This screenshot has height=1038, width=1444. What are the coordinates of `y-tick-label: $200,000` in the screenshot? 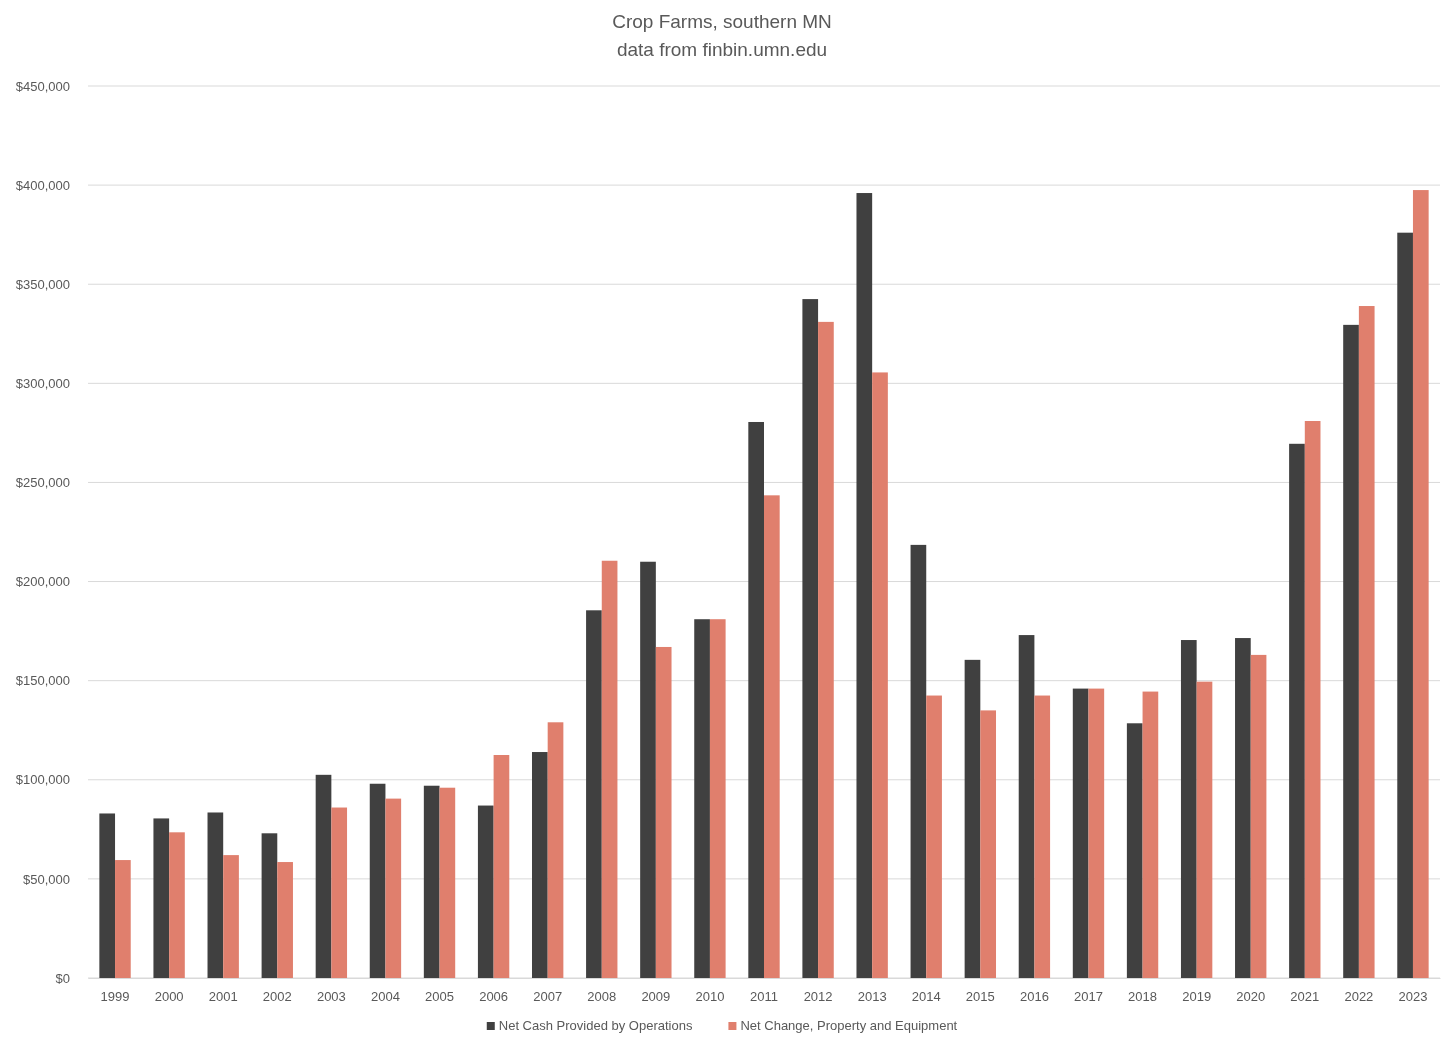 It's located at (42, 582).